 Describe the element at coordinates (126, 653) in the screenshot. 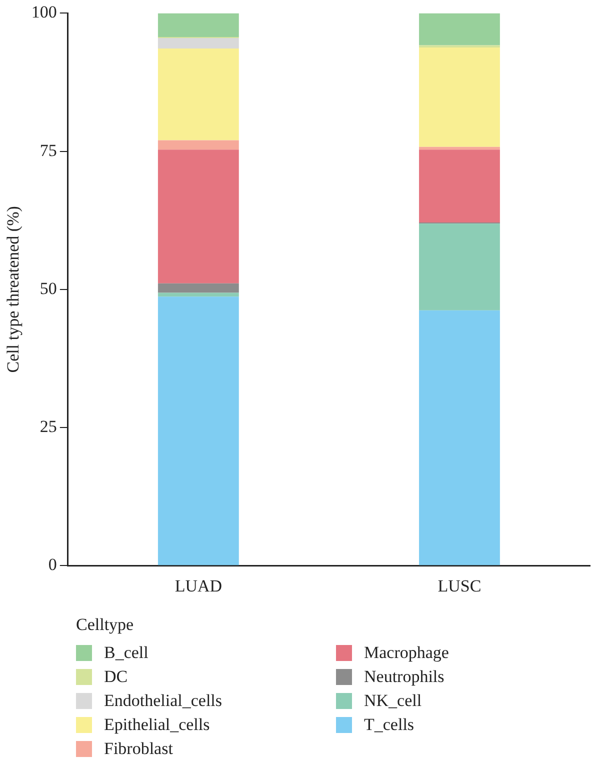

I see `legend-label: B_cell` at that location.